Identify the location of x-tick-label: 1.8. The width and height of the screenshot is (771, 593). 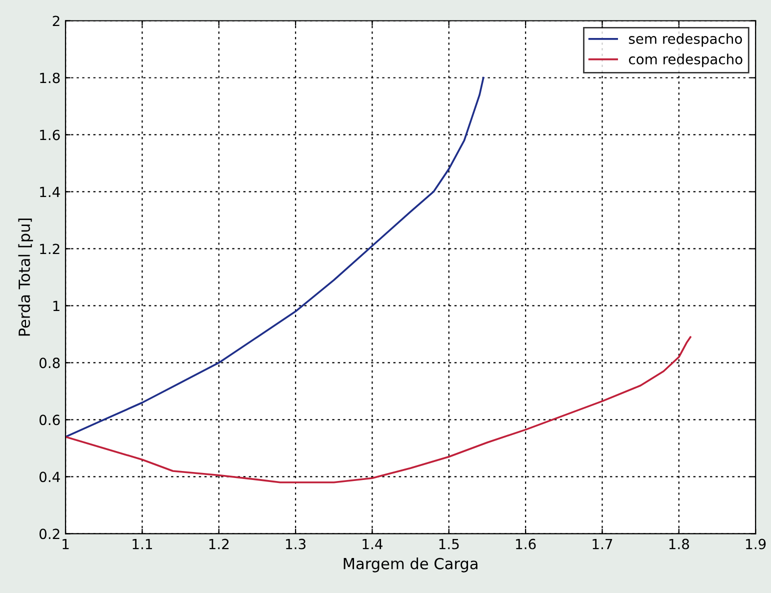
(679, 544).